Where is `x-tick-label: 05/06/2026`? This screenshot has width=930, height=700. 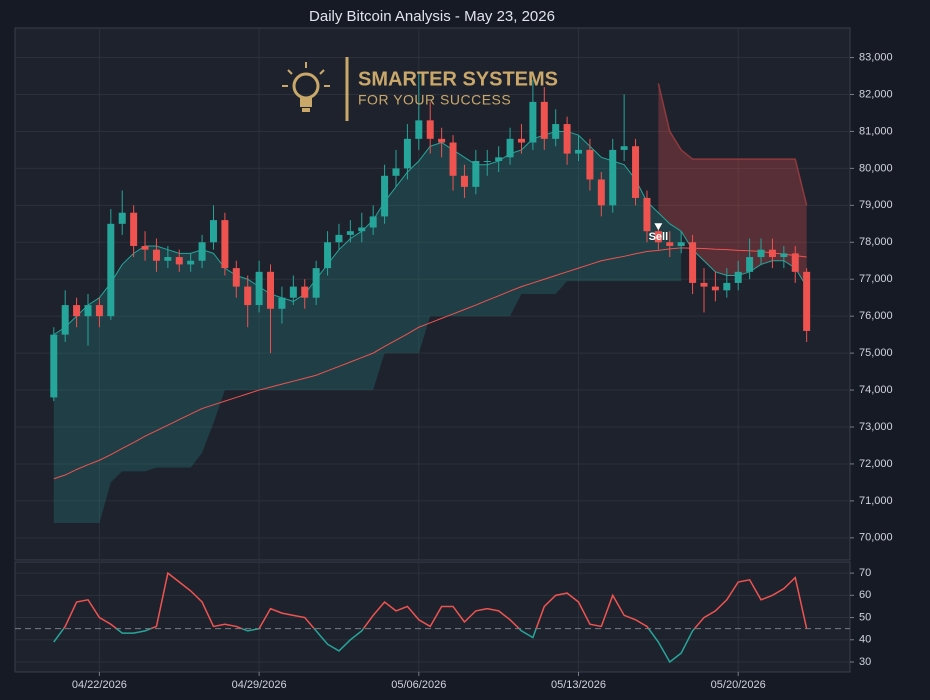
x-tick-label: 05/06/2026 is located at coordinates (418, 685).